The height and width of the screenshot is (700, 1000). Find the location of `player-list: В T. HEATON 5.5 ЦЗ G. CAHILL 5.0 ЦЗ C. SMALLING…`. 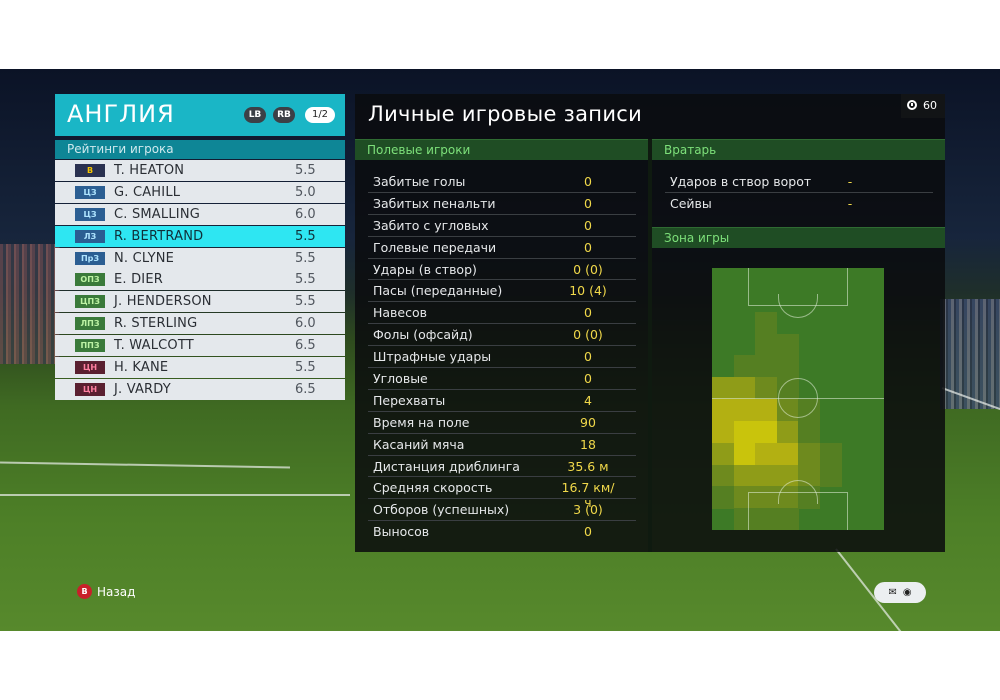

player-list: В T. HEATON 5.5 ЦЗ G. CAHILL 5.0 ЦЗ C. SMALLING… is located at coordinates (200, 280).